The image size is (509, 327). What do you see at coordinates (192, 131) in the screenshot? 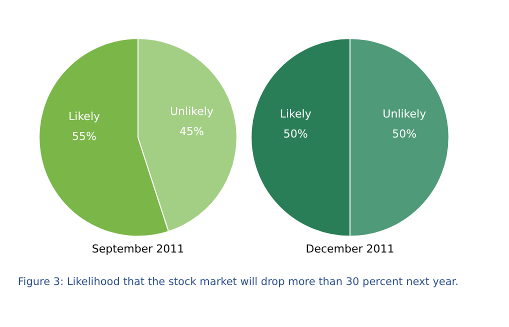
I see `data-label: 45%` at bounding box center [192, 131].